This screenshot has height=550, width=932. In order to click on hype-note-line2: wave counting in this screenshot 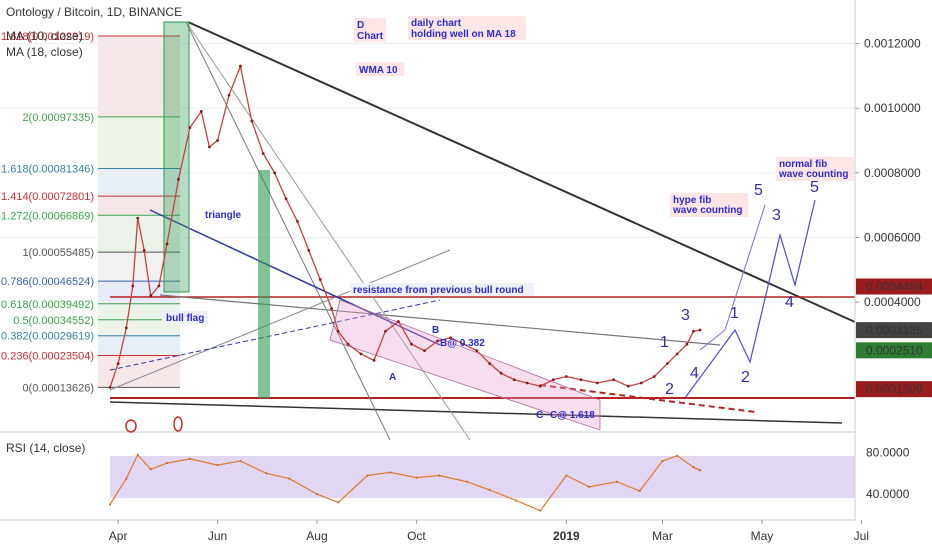, I will do `click(707, 210)`.